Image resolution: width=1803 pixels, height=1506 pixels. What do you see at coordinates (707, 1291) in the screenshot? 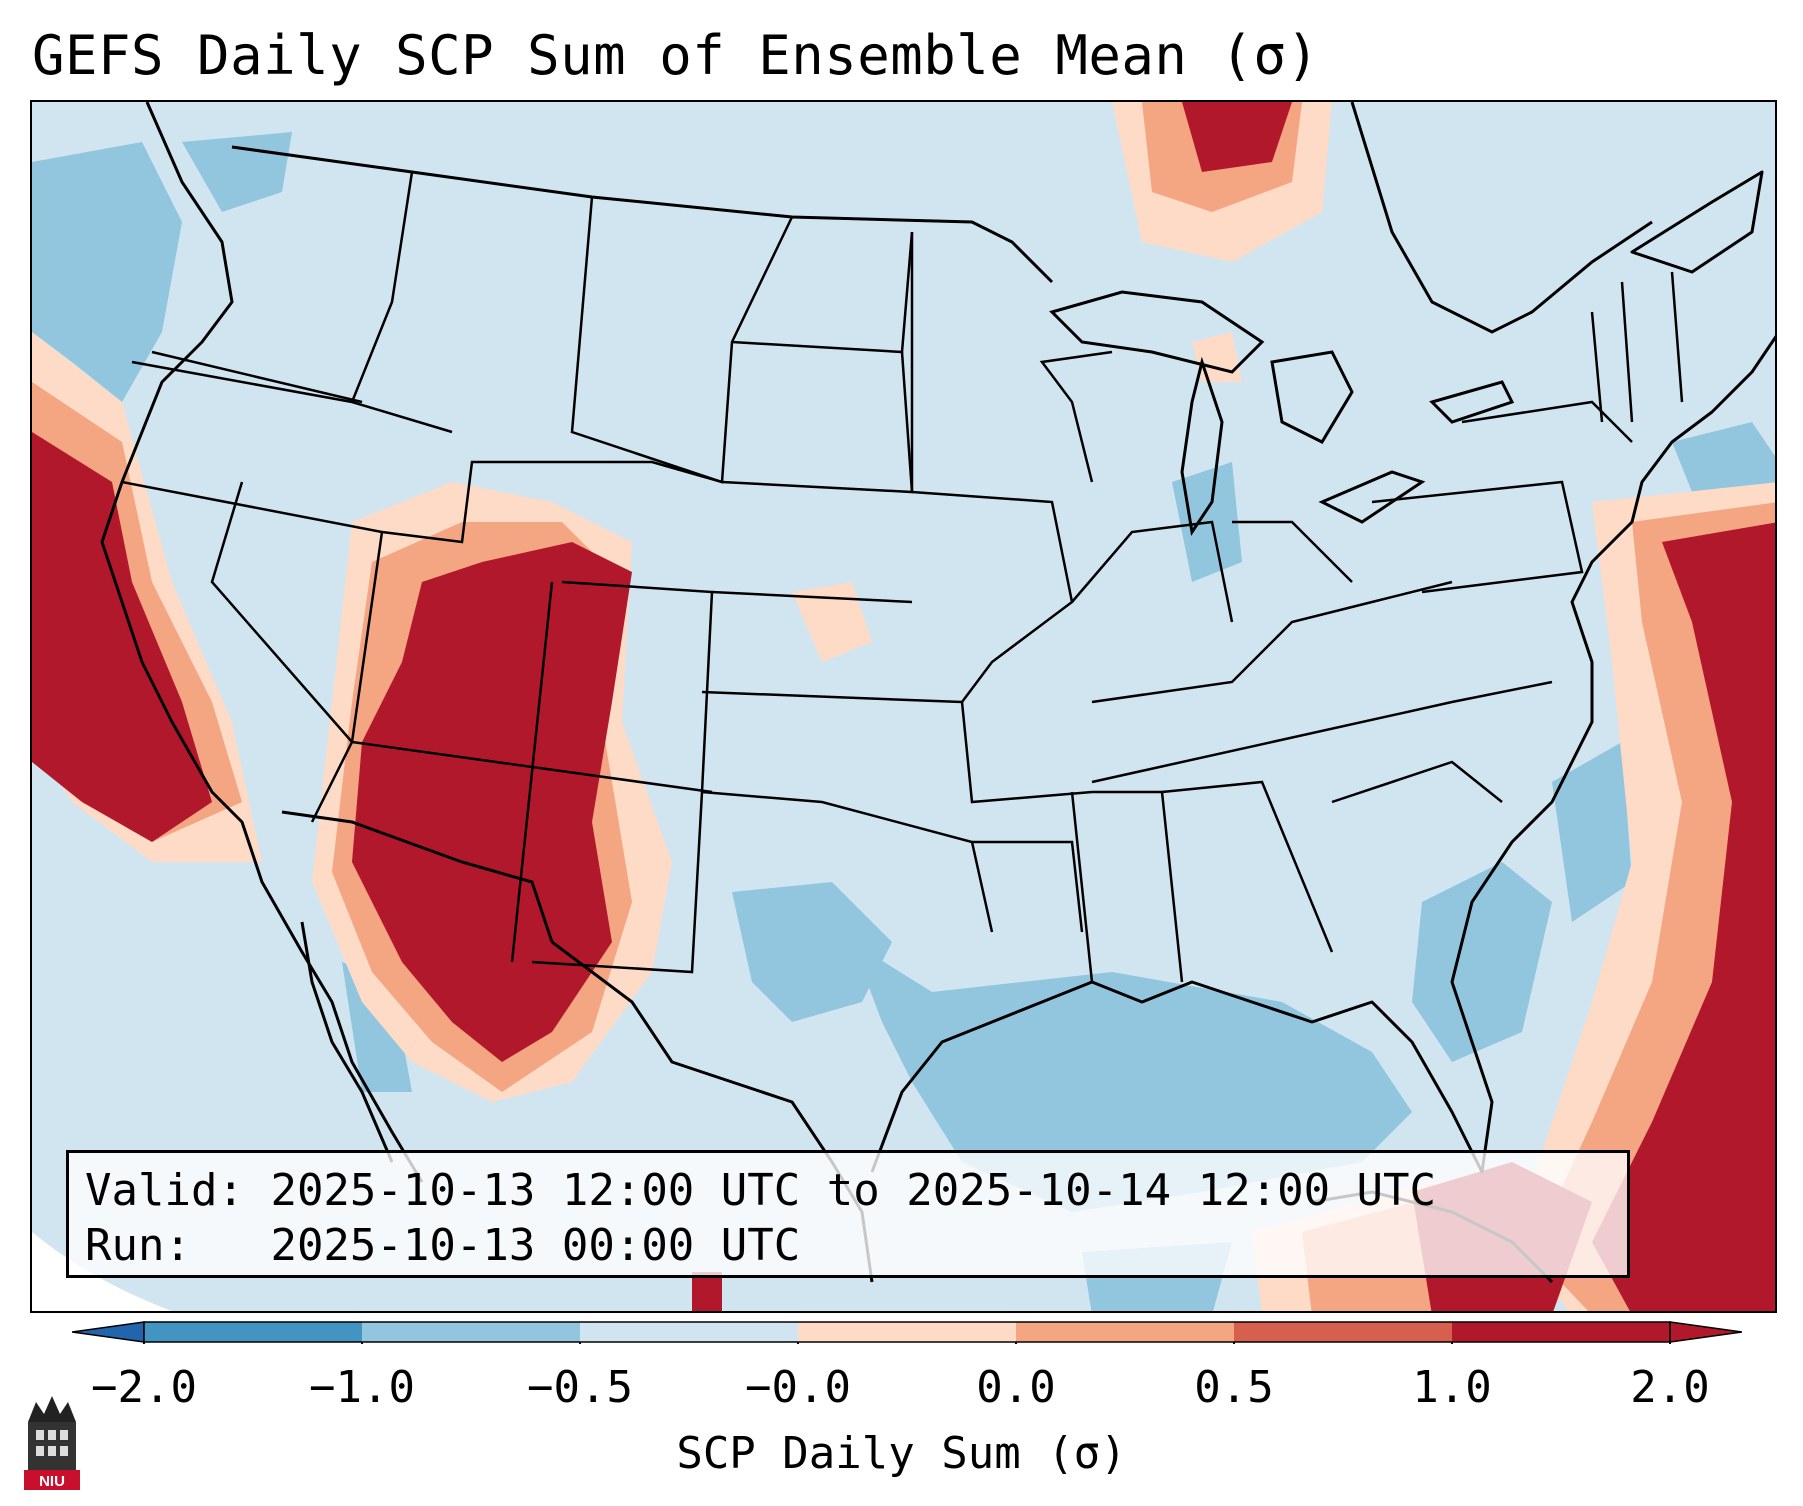
I see `yucatan-strong` at bounding box center [707, 1291].